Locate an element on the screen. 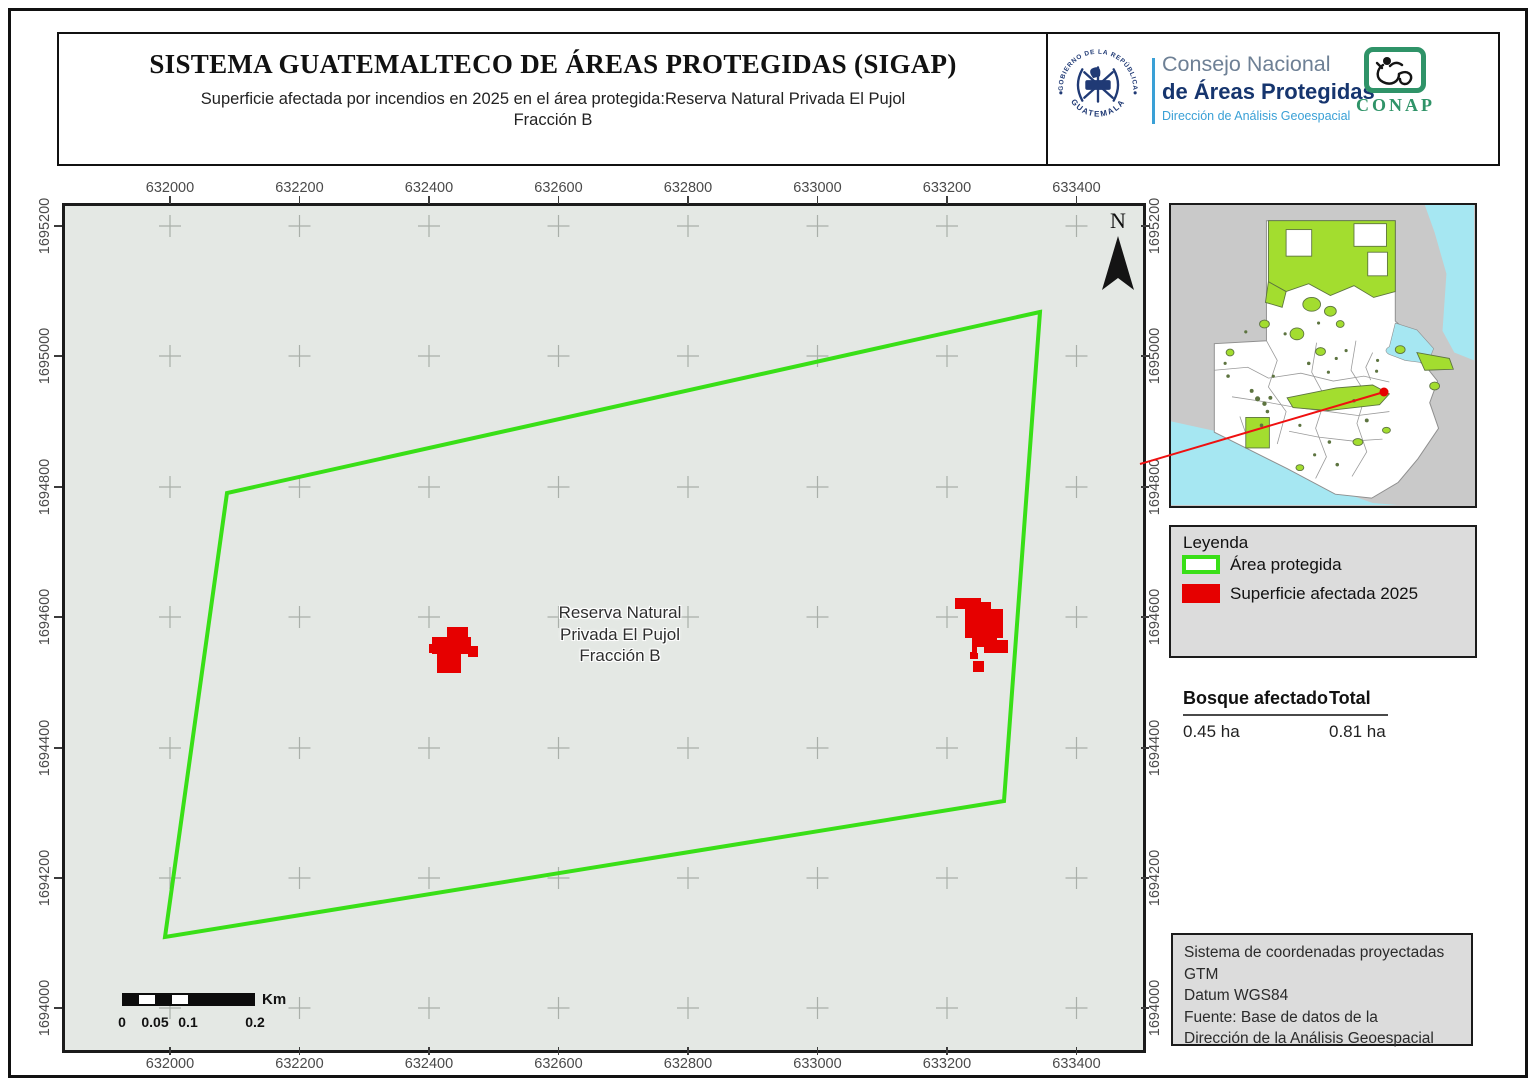 Image resolution: width=1536 pixels, height=1086 pixels. area-label-line1: Reserva Natural is located at coordinates (620, 612).